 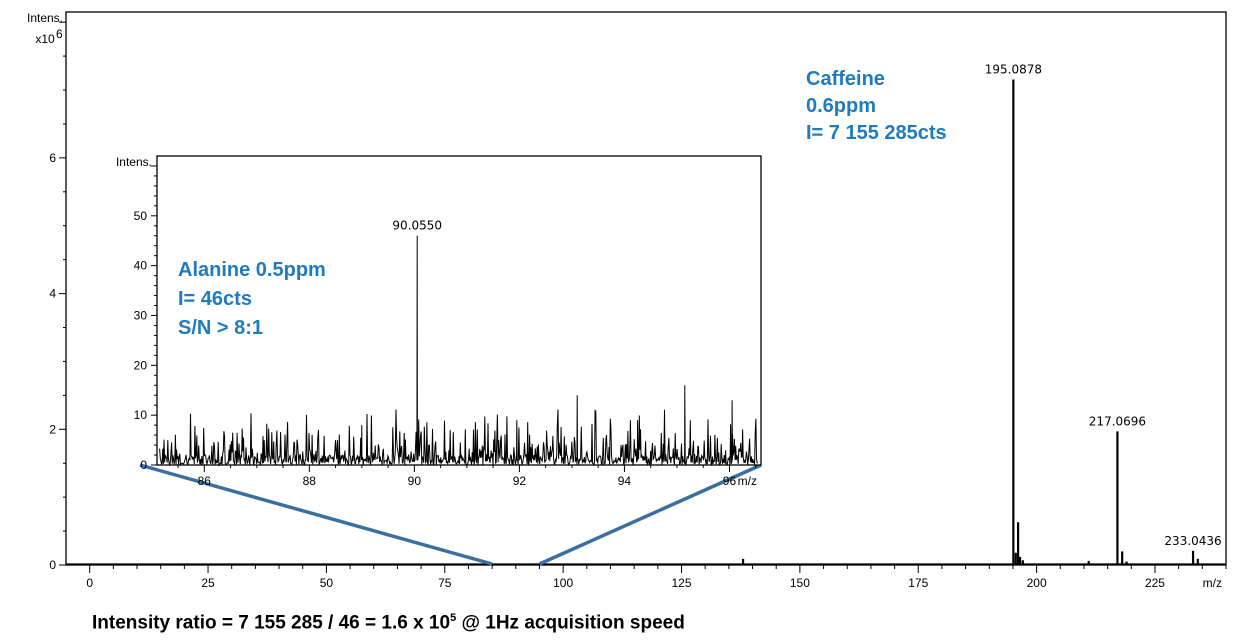 What do you see at coordinates (1037, 583) in the screenshot?
I see `x-tick-label: 200` at bounding box center [1037, 583].